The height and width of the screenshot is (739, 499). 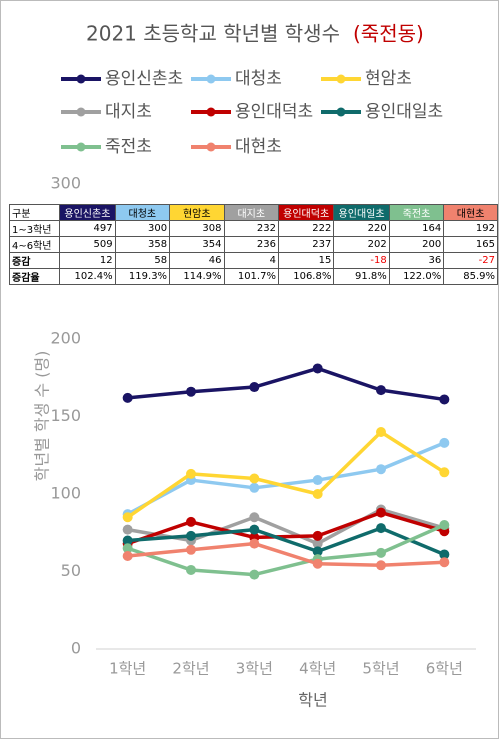 I want to click on table-cell: 85.9%, so click(x=470, y=276).